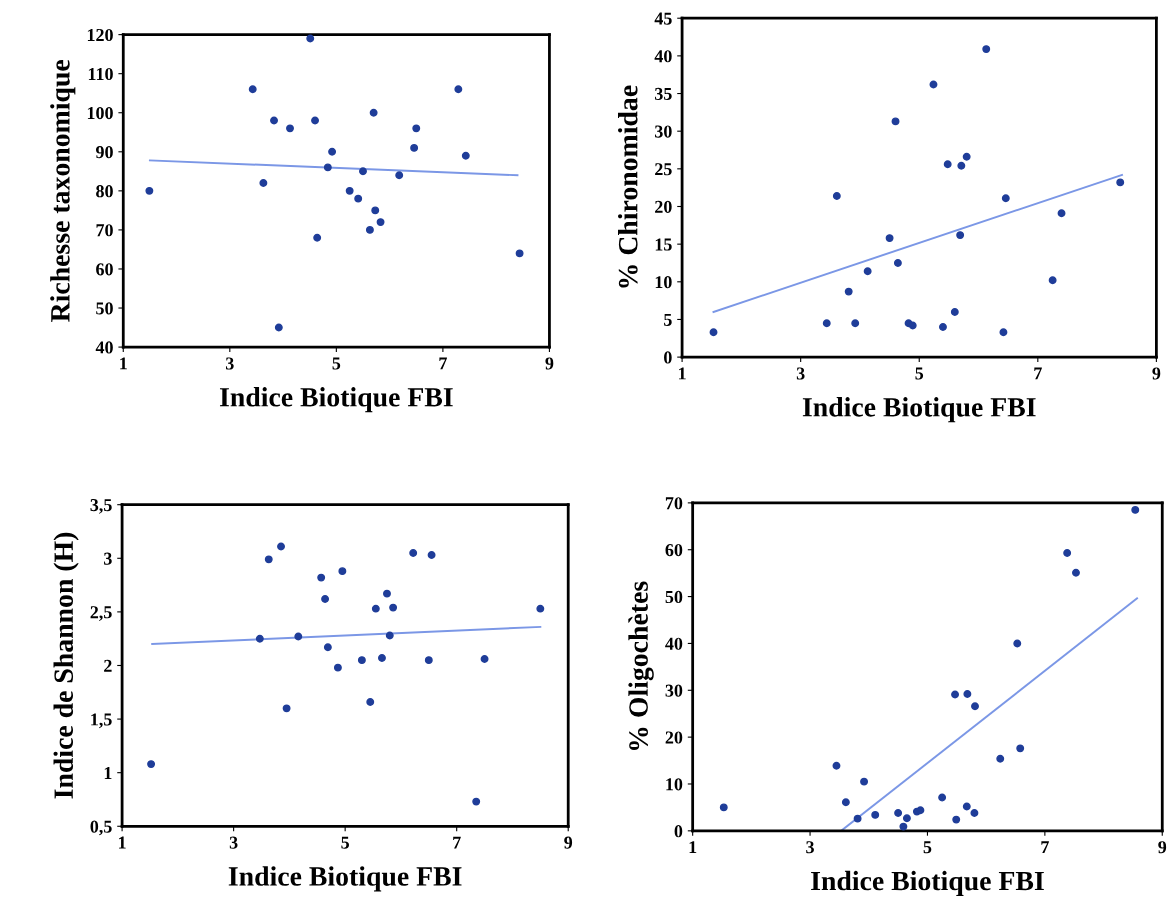  I want to click on y-tick-label: 5, so click(668, 319).